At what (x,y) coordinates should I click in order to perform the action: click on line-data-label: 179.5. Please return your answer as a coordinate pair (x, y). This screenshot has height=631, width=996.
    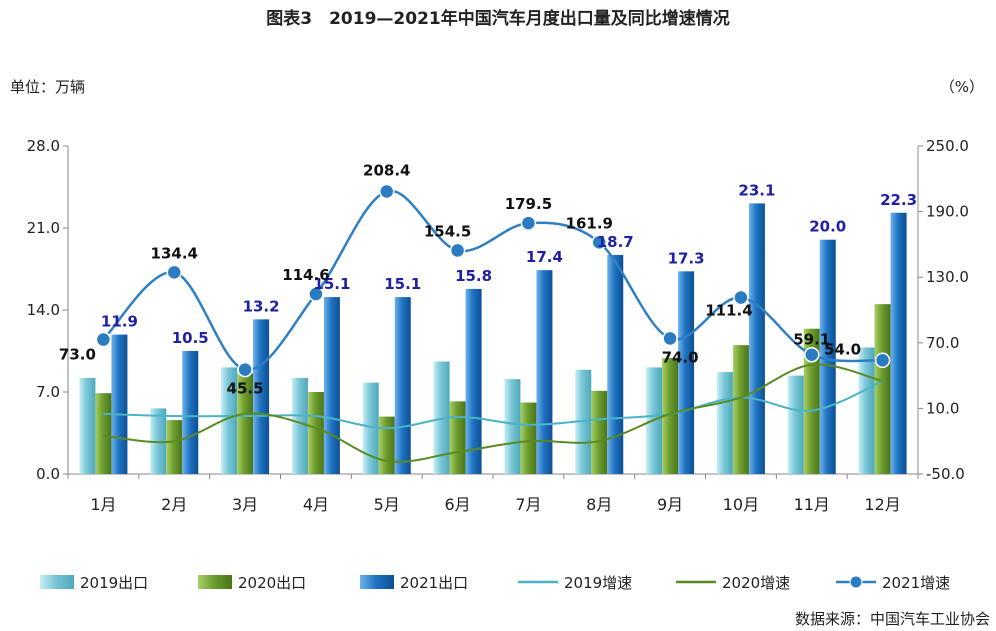
    Looking at the image, I should click on (528, 204).